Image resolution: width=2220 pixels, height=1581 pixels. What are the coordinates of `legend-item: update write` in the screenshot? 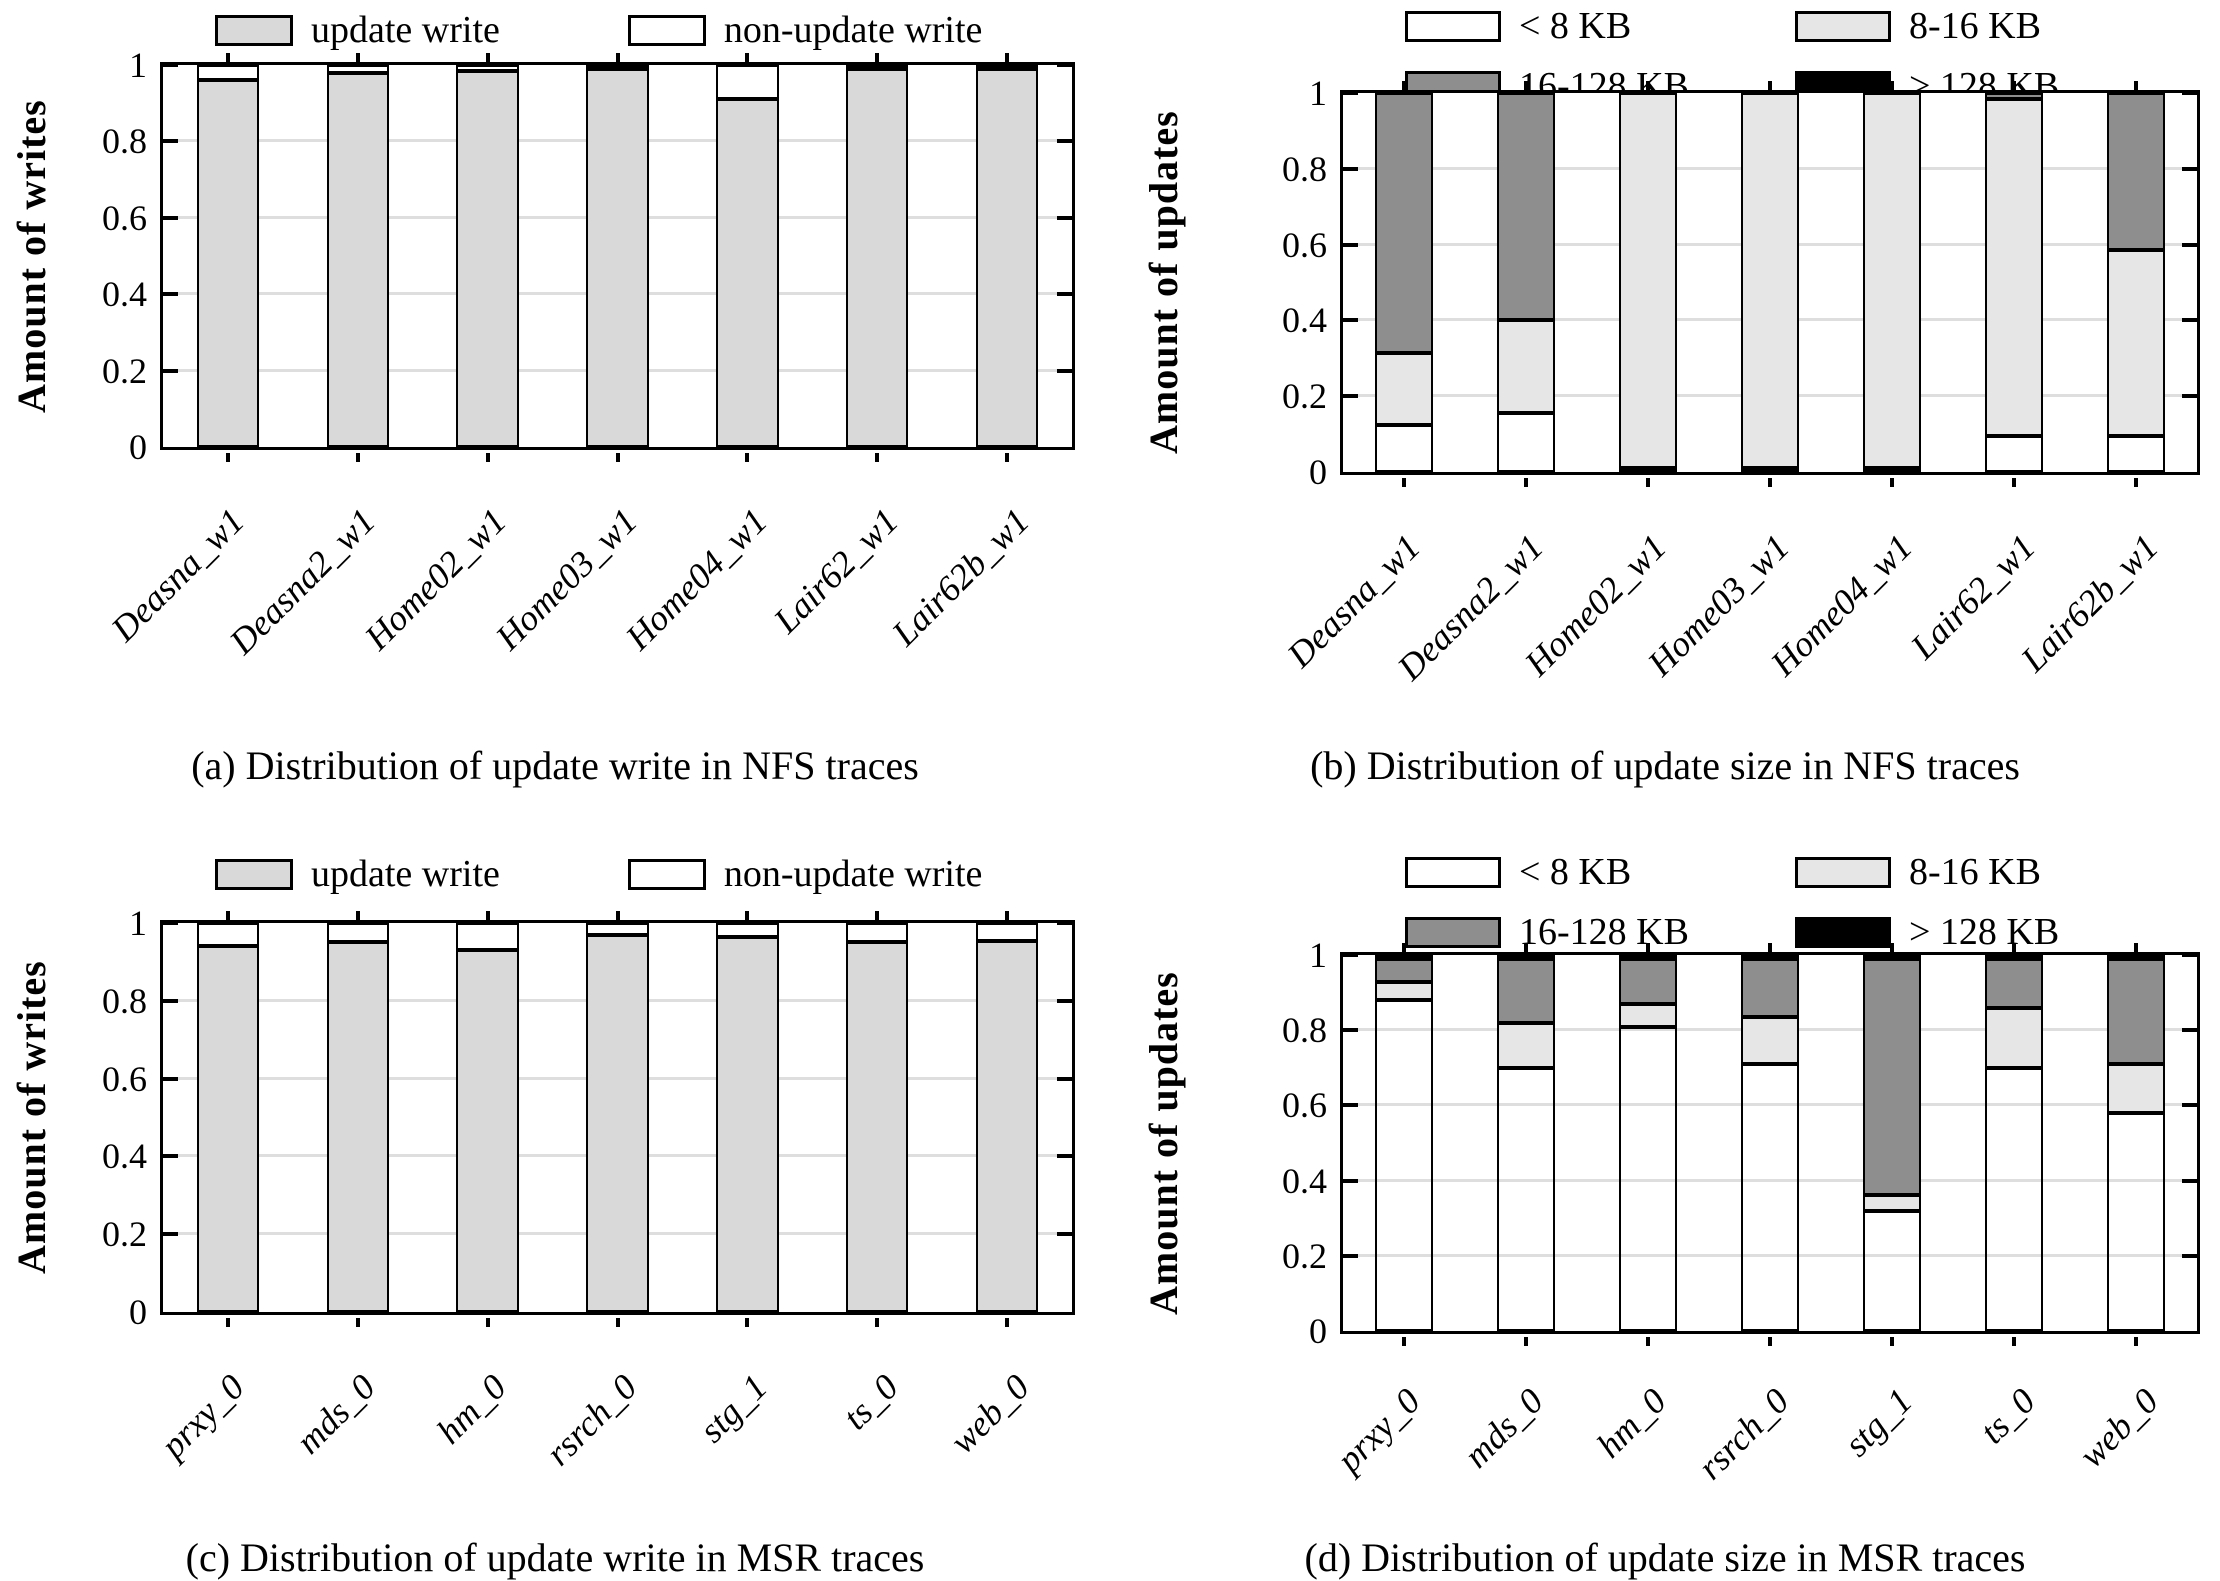 It's located at (357, 874).